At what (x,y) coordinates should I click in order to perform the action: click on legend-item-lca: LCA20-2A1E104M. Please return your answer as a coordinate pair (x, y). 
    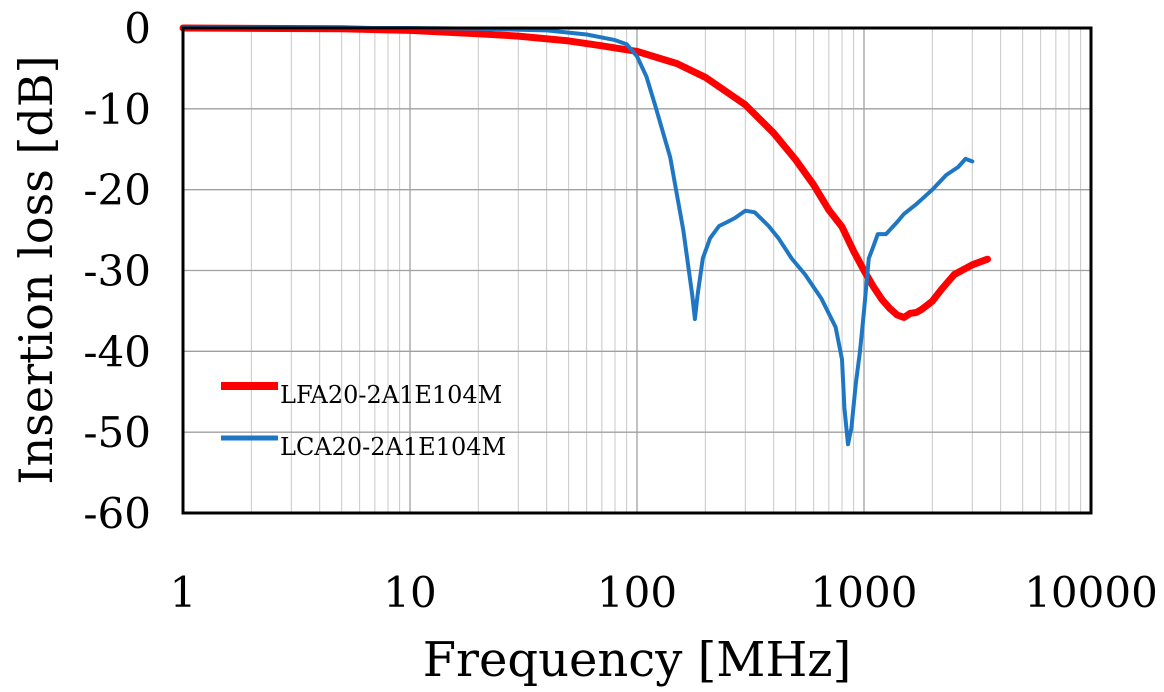
    Looking at the image, I should click on (363, 447).